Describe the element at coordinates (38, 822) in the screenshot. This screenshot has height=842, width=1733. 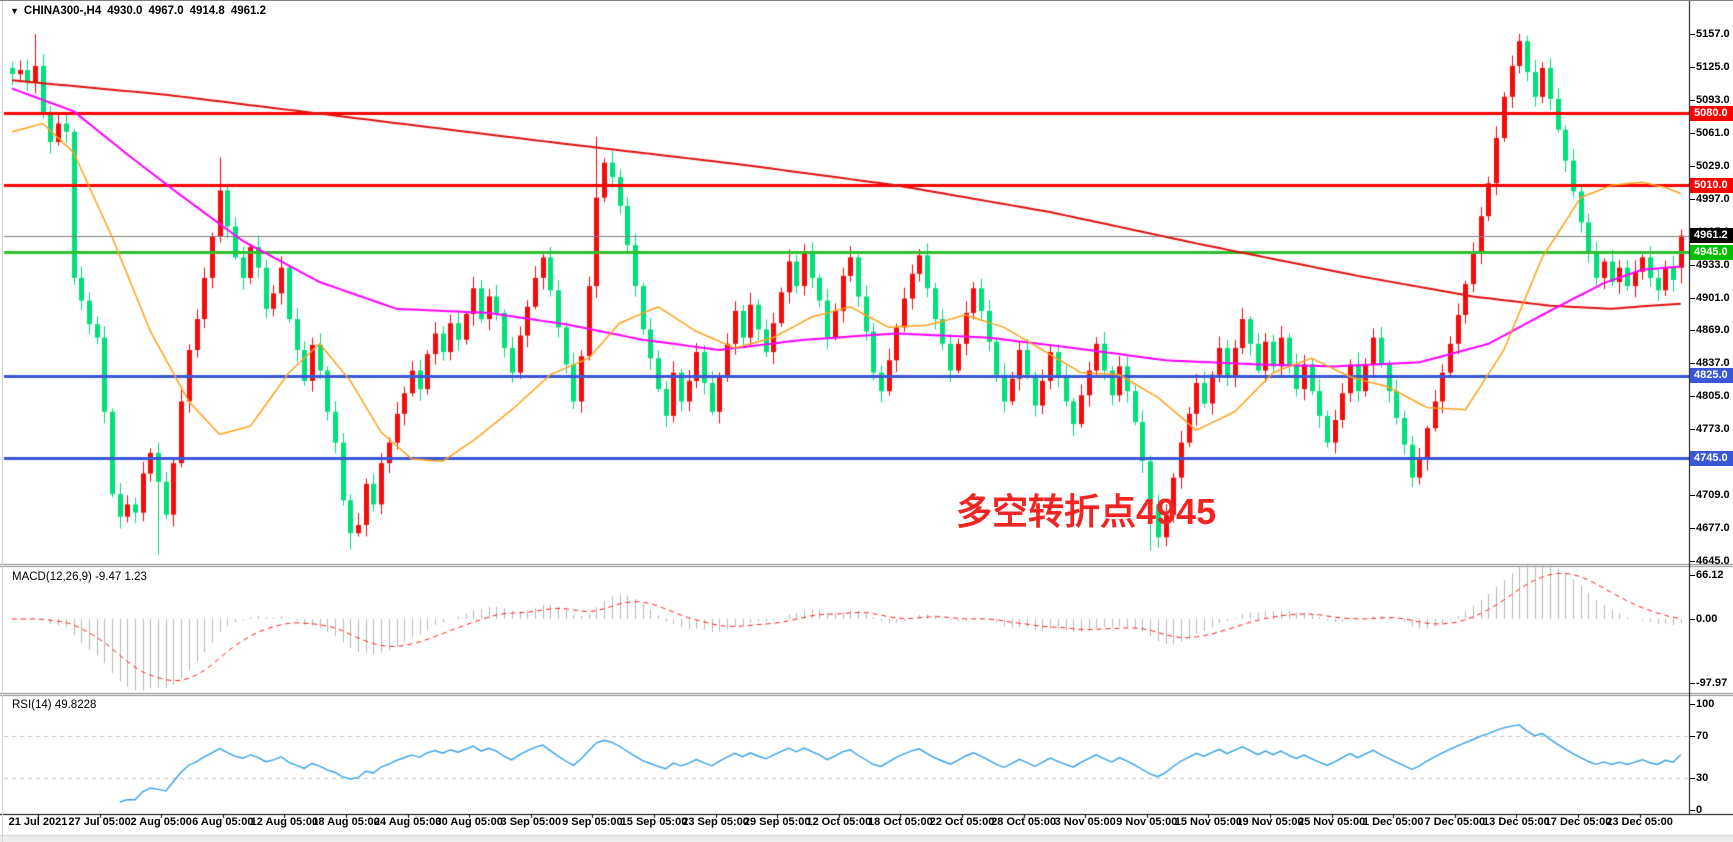
I see `time-tick-label: 21 Jul 2021` at that location.